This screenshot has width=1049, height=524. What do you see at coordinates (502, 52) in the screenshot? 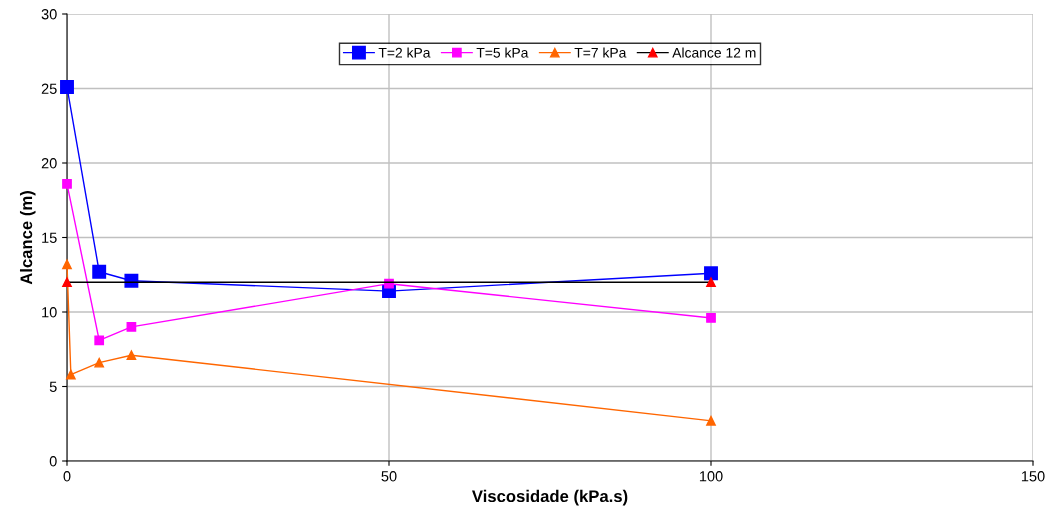
I see `legend-label: T=5 kPa` at bounding box center [502, 52].